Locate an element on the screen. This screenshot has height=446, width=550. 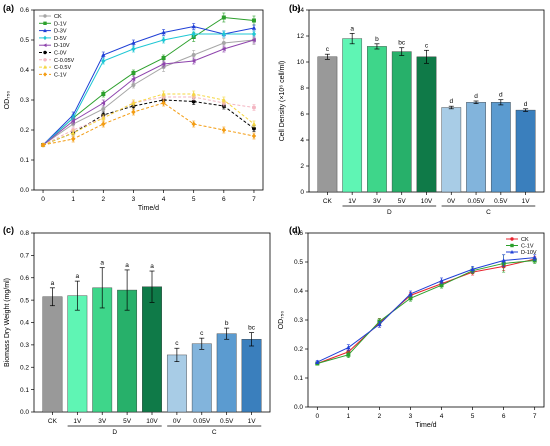
x-tick-label: 5V is located at coordinates (127, 421).